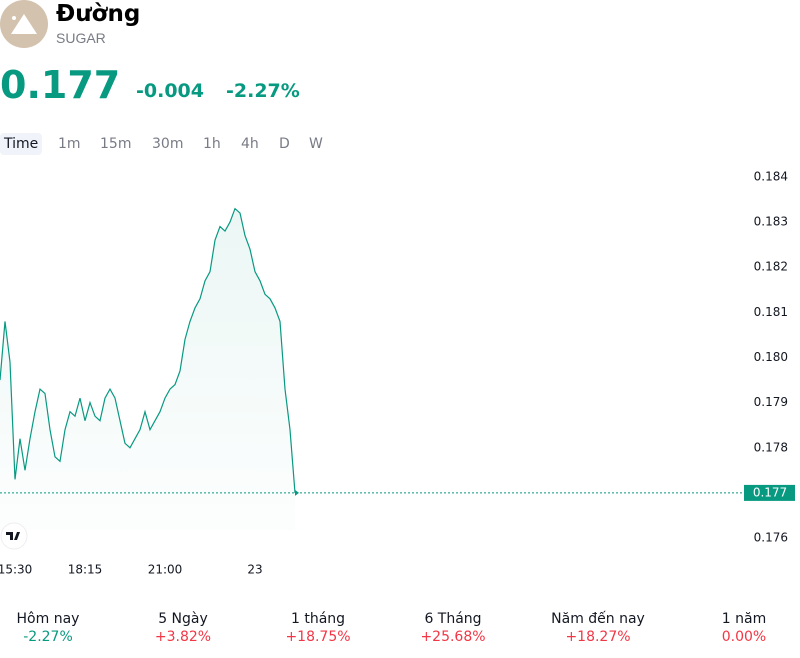  What do you see at coordinates (744, 637) in the screenshot?
I see `period-change: 0.00%` at bounding box center [744, 637].